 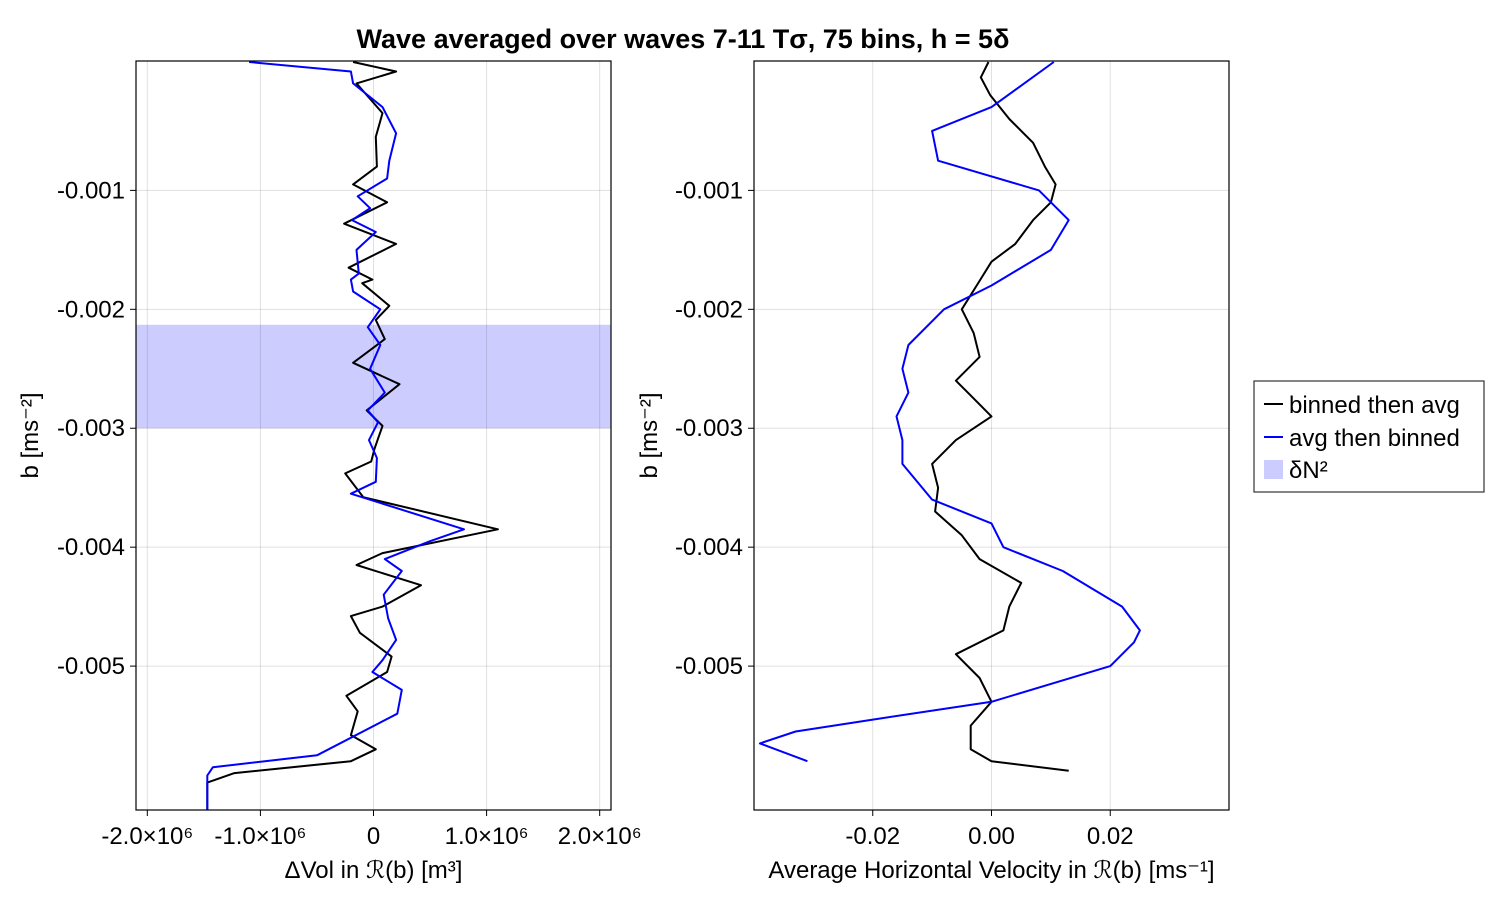 I want to click on x-tick-label: 2.0×10⁶, so click(x=600, y=836).